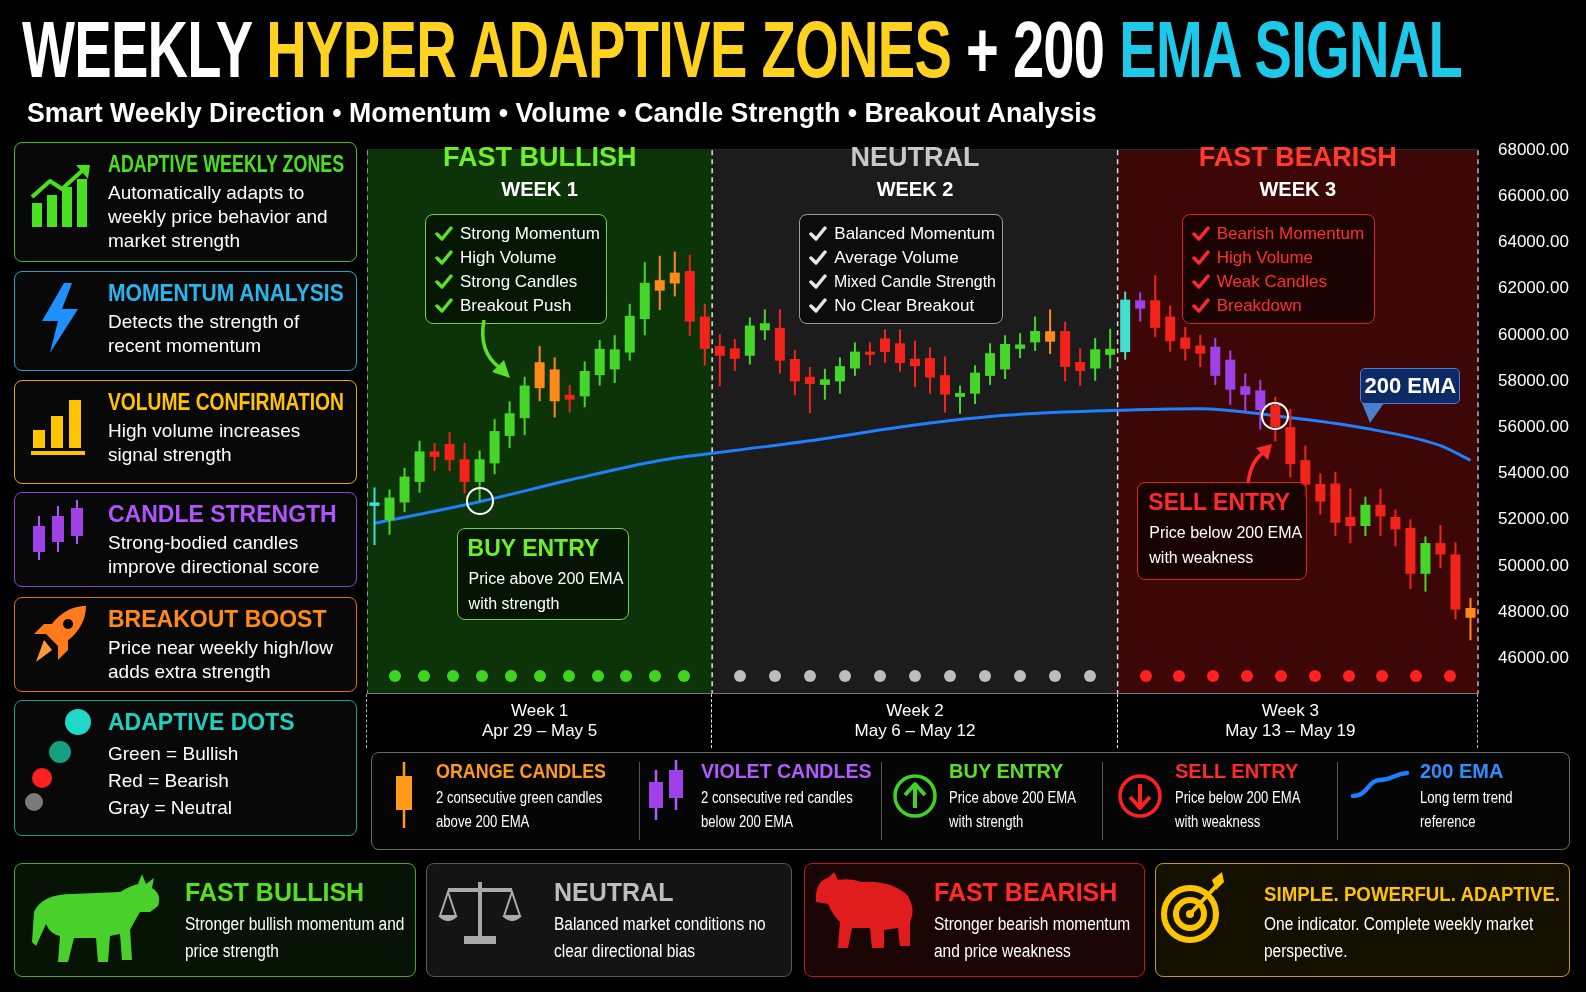 This screenshot has width=1586, height=992. What do you see at coordinates (1298, 189) in the screenshot?
I see `annotation: WEEK 3` at bounding box center [1298, 189].